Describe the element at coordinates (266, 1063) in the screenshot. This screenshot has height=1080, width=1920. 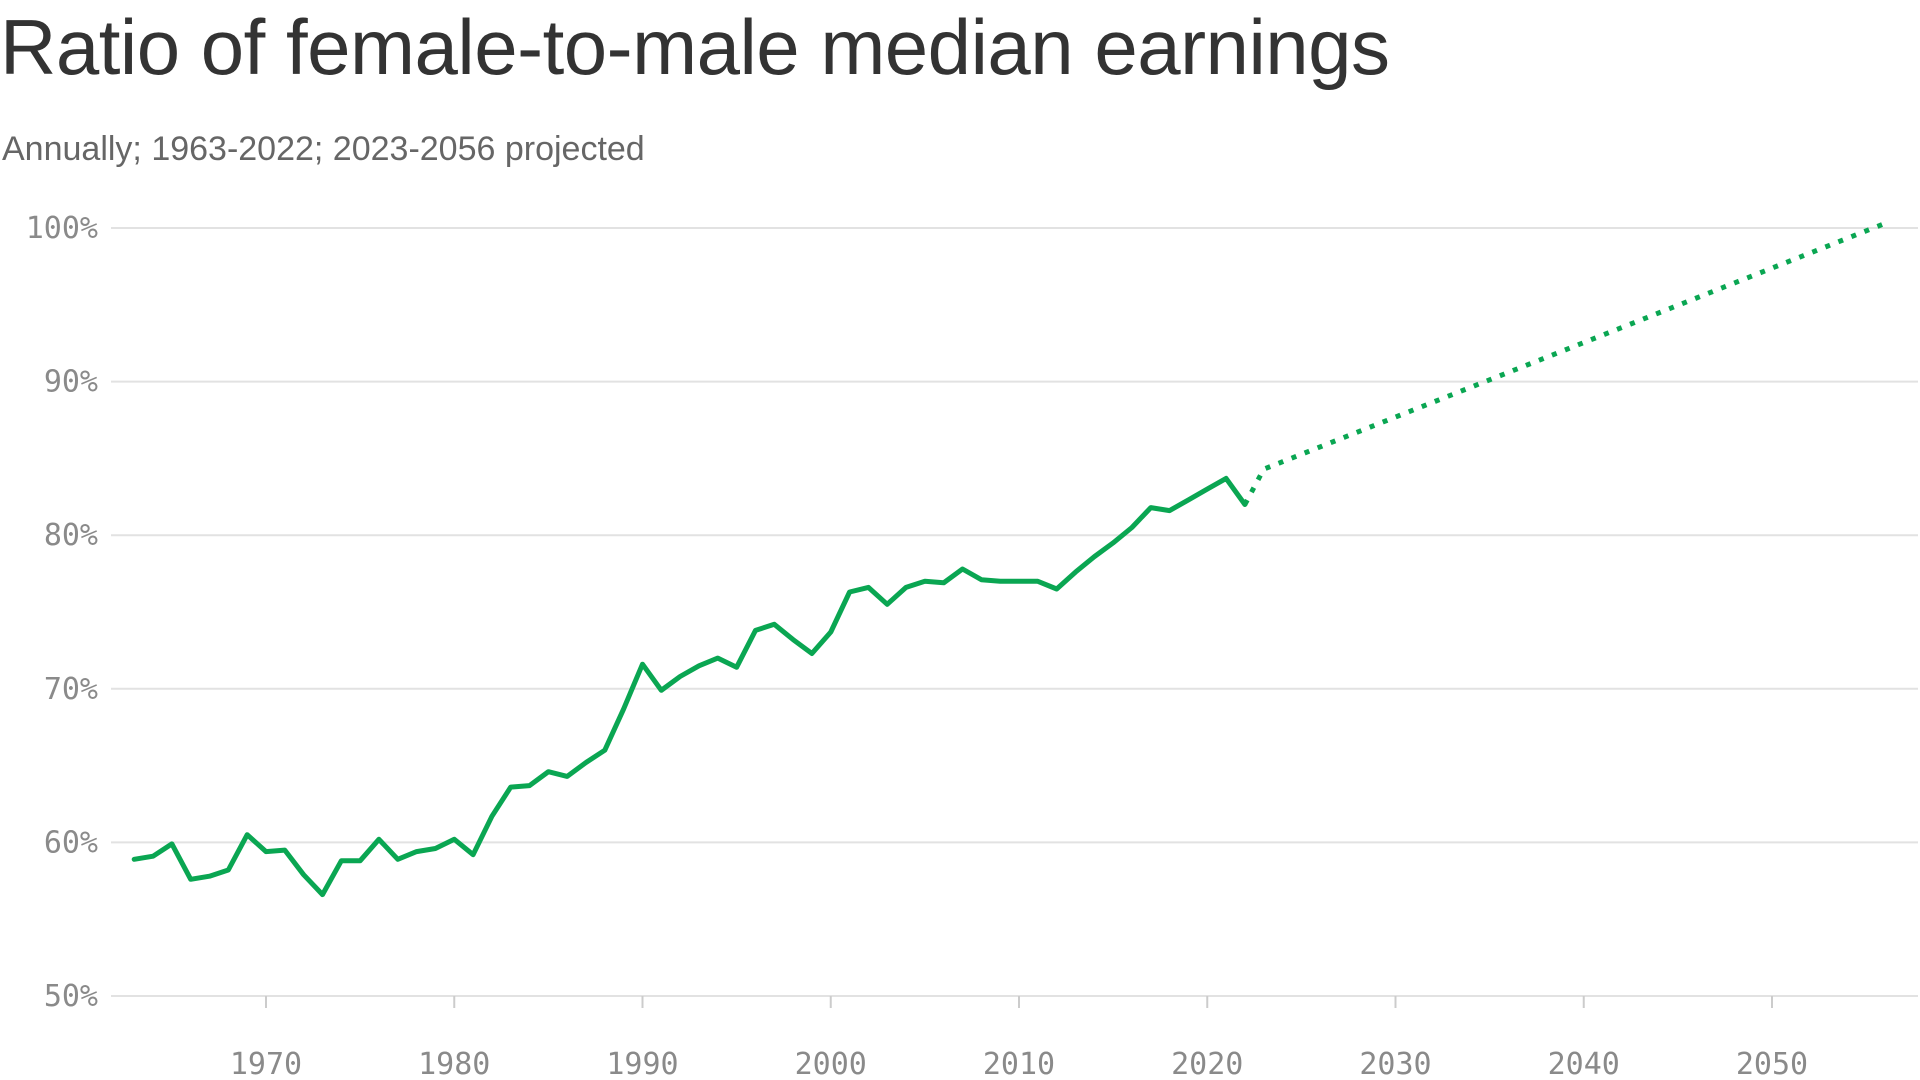
I see `x-tick-label: 1970` at that location.